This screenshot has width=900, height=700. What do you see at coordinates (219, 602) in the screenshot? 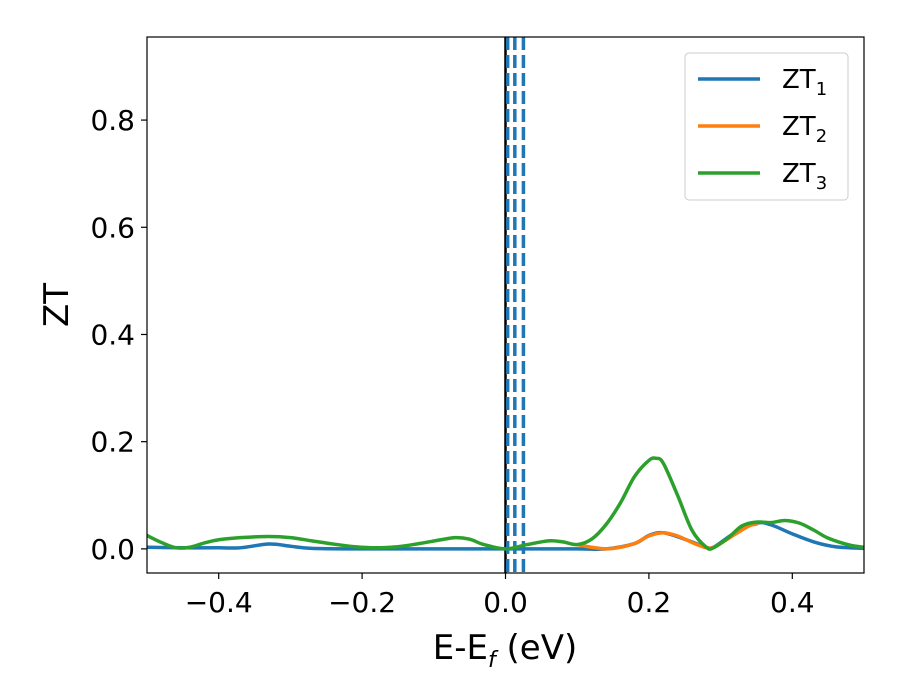
I see `x-tick-label: −0.4` at bounding box center [219, 602].